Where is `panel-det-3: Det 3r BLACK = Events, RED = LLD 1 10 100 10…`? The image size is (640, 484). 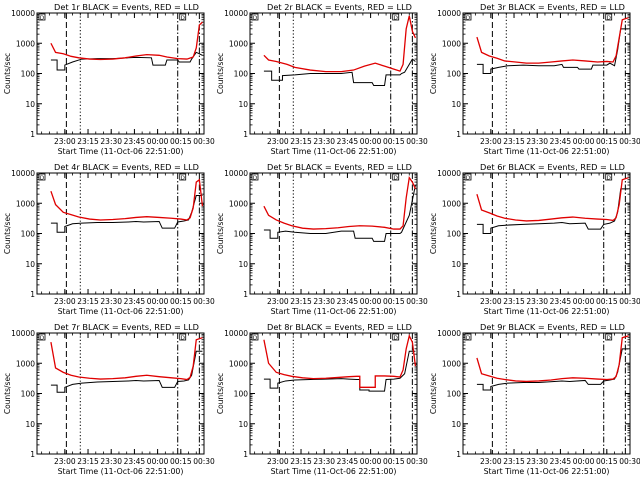 panel-det-3: Det 3r BLACK = Events, RED = LLD 1 10 100 10… is located at coordinates (534, 79).